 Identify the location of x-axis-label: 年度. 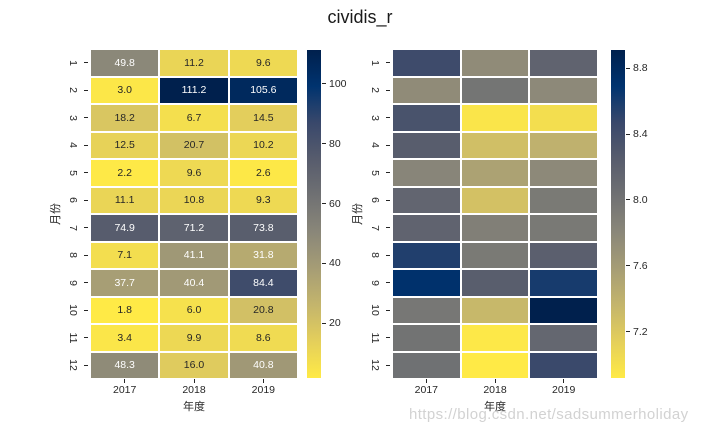
(194, 407).